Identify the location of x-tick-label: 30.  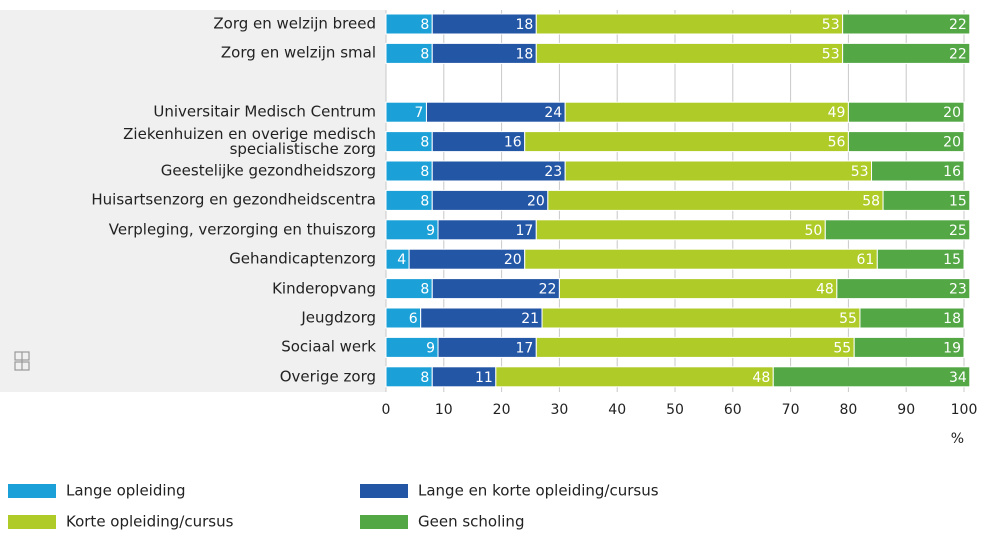
(559, 410).